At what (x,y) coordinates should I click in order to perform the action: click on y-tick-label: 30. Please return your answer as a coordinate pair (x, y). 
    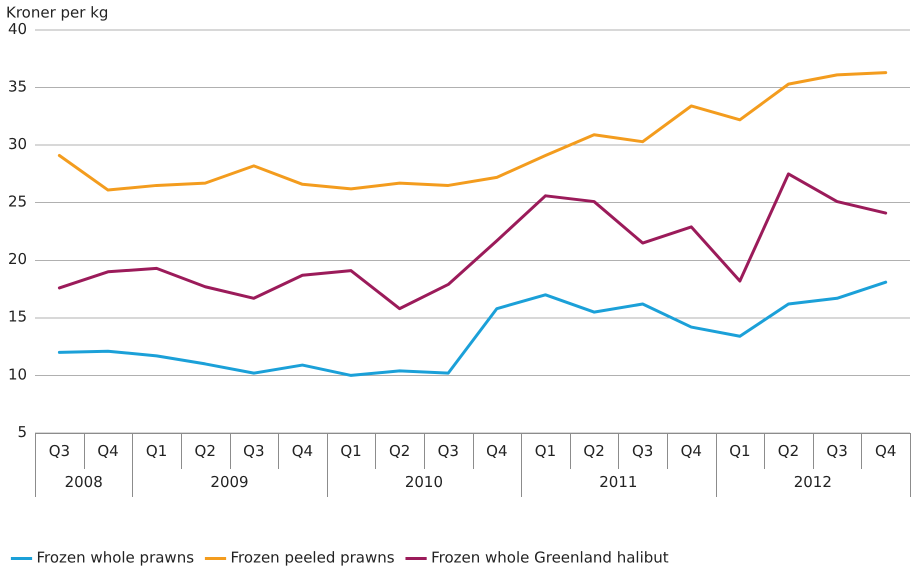
    Looking at the image, I should click on (18, 144).